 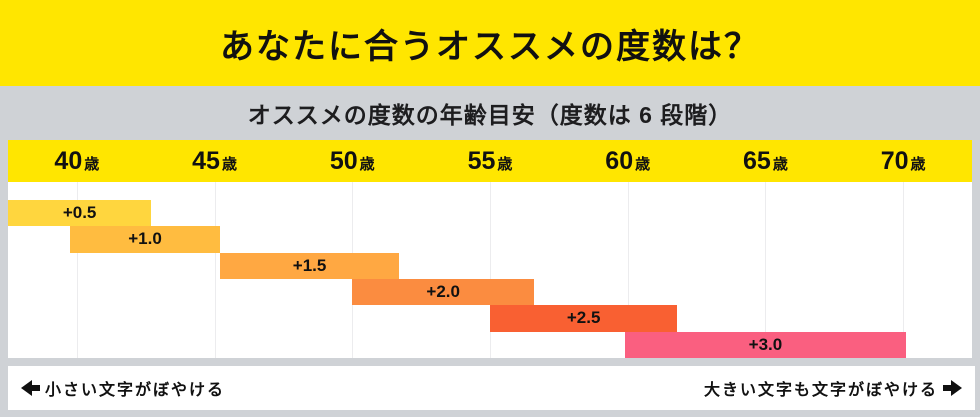 I want to click on age-tick-65: 65 歳, so click(x=765, y=161).